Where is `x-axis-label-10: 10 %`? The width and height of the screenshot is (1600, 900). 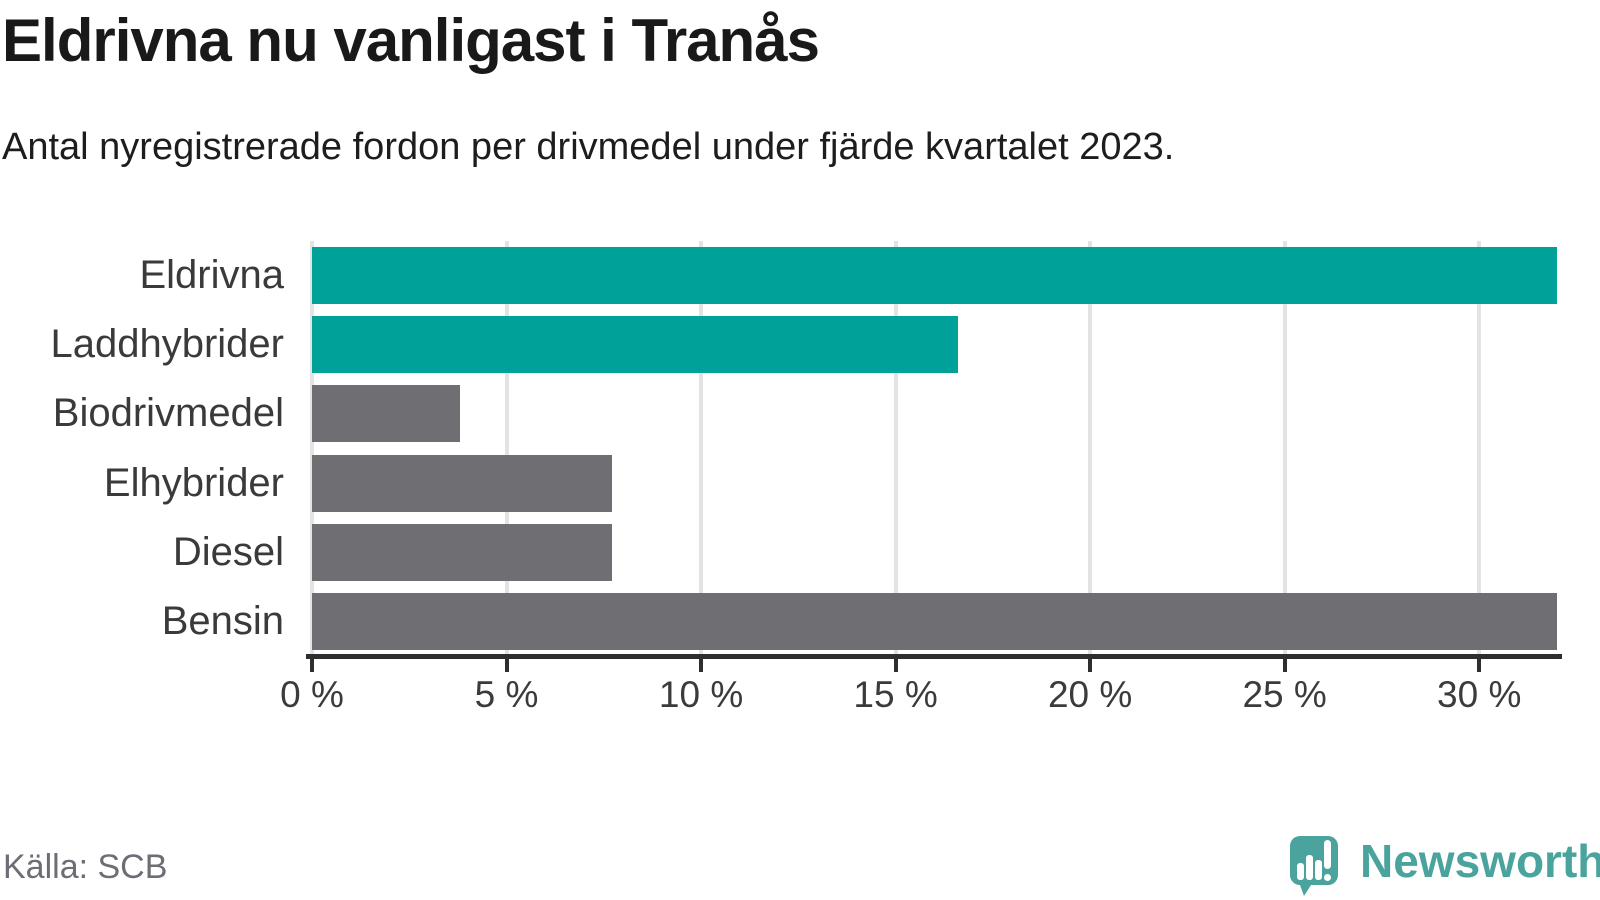 x-axis-label-10: 10 % is located at coordinates (701, 694).